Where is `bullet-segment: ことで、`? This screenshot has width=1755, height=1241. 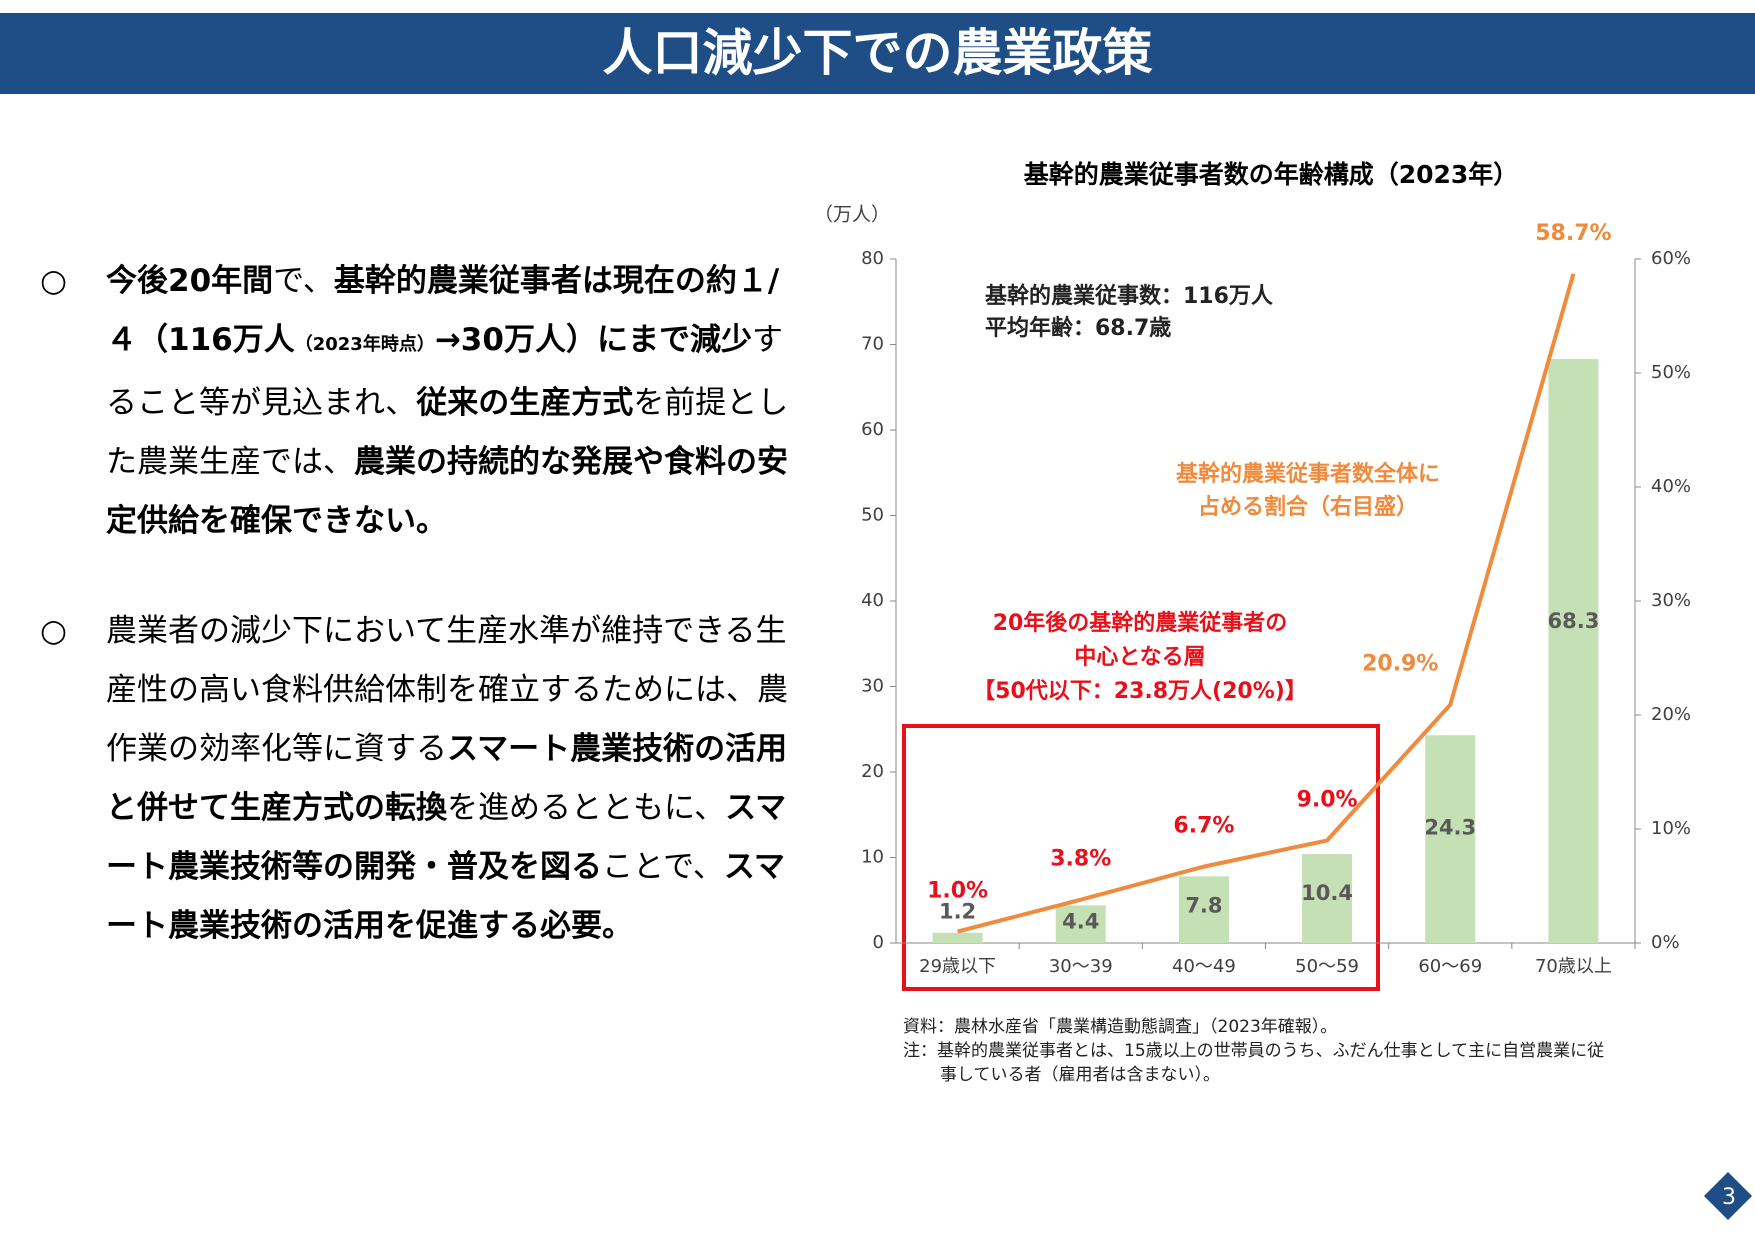 bullet-segment: ことで、 is located at coordinates (663, 867).